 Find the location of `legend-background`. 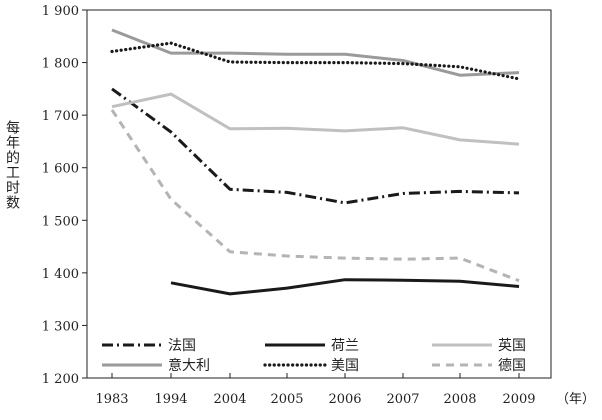

legend-background is located at coordinates (320, 353).